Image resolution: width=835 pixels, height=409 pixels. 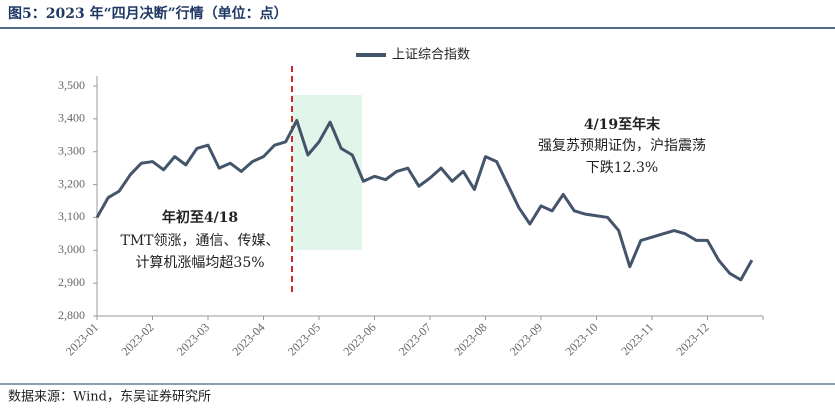 What do you see at coordinates (199, 263) in the screenshot?
I see `annotation-text: 计算机涨幅均超35%` at bounding box center [199, 263].